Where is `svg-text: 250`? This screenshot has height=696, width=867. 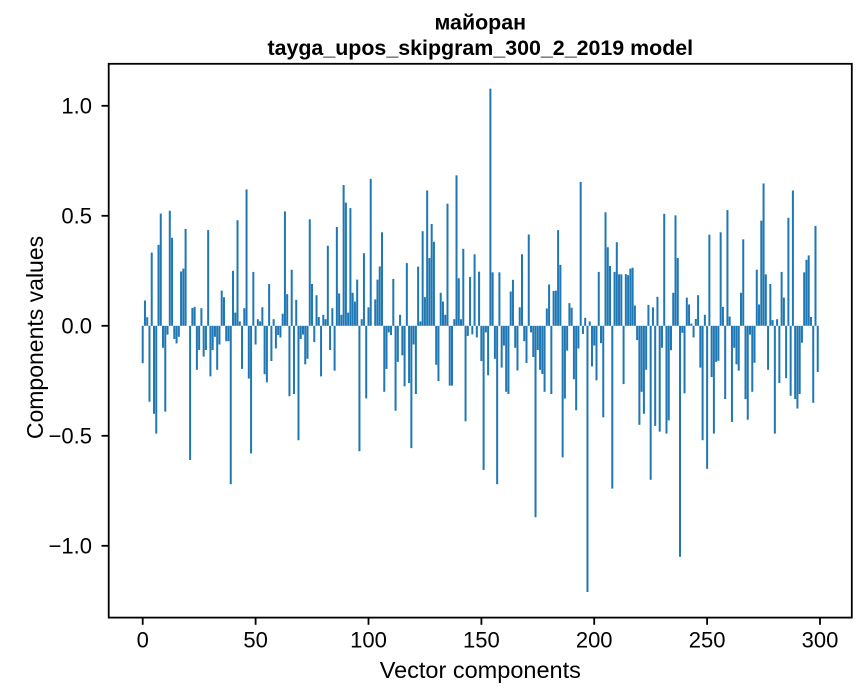 svg-text: 250 is located at coordinates (707, 640).